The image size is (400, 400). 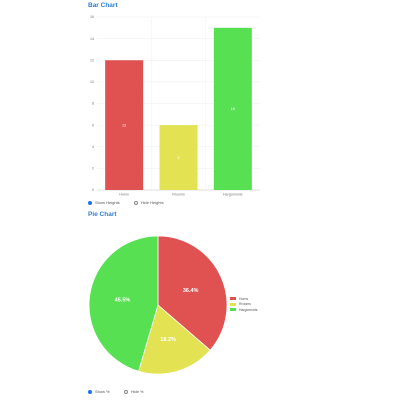 What do you see at coordinates (90, 202) in the screenshot?
I see `show-heights-radio-dot` at bounding box center [90, 202].